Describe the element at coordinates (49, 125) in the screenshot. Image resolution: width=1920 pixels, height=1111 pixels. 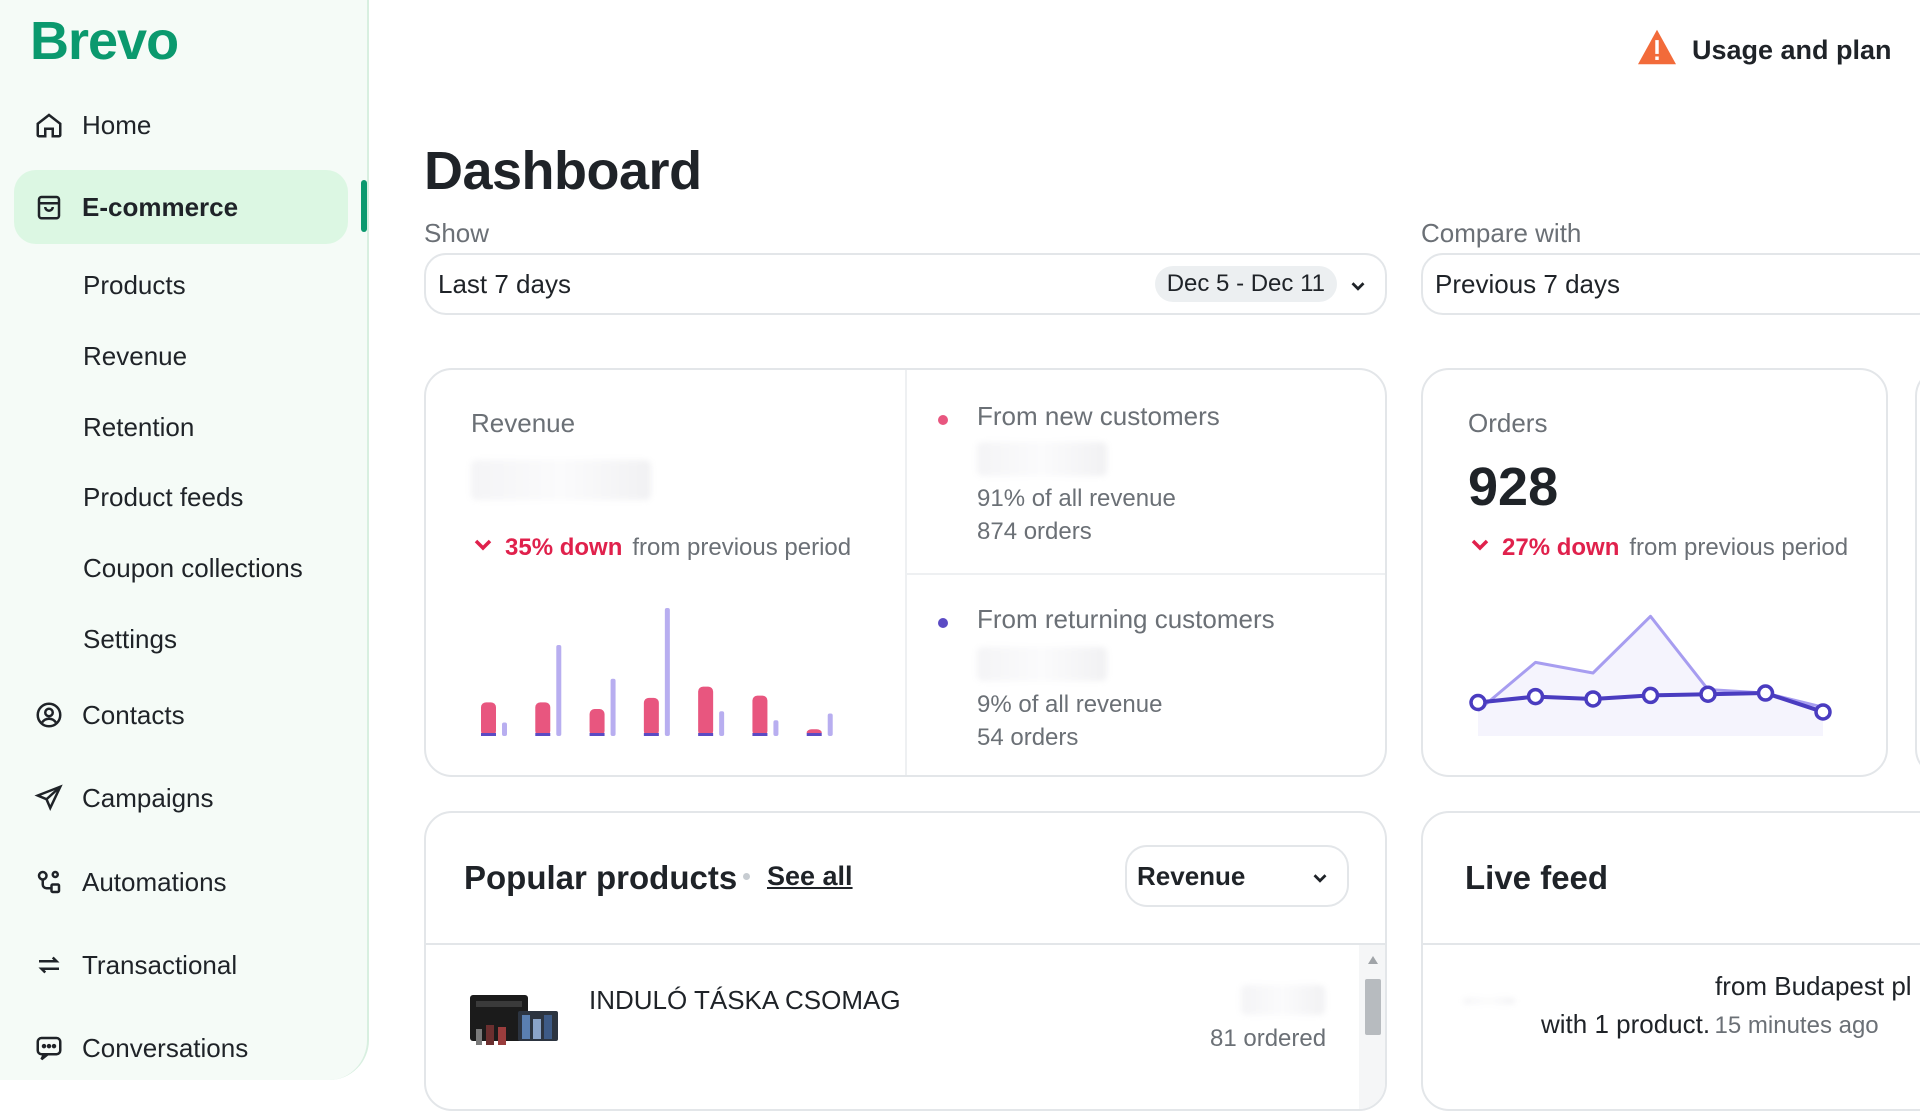
I see `home-icon` at that location.